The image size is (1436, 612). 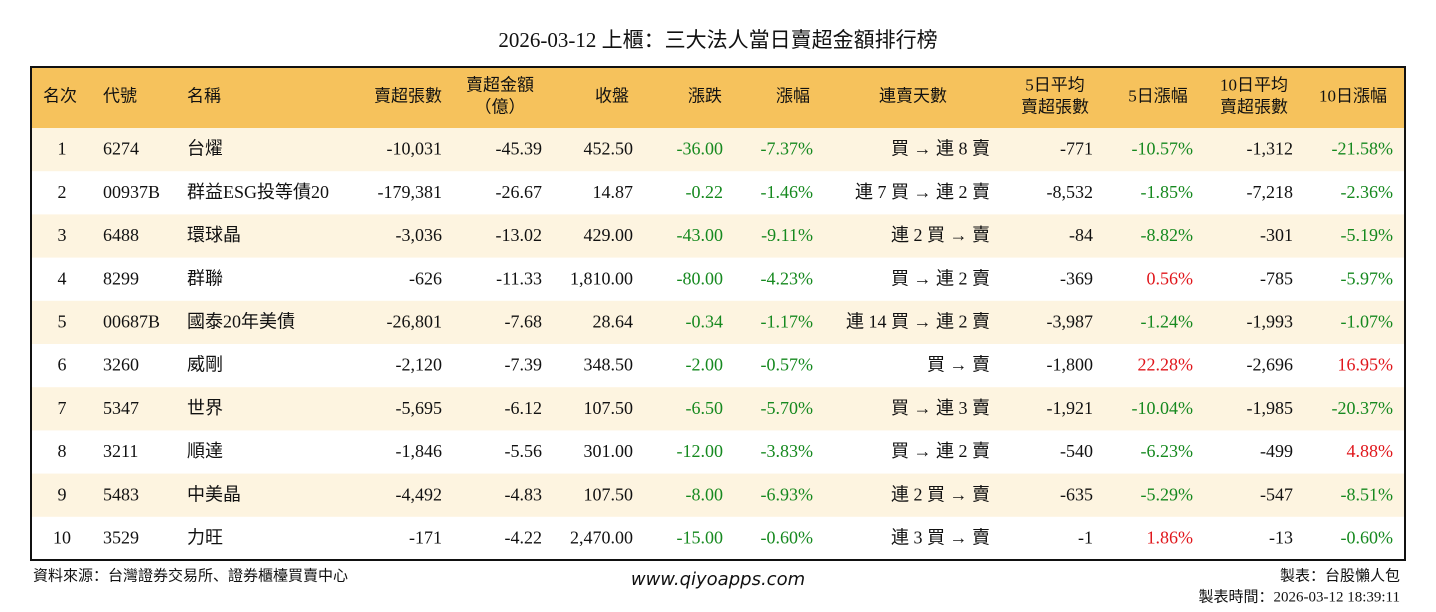 I want to click on source: 資料來源：台灣證券交易所、證券櫃檯買賣中心, so click(x=190, y=575).